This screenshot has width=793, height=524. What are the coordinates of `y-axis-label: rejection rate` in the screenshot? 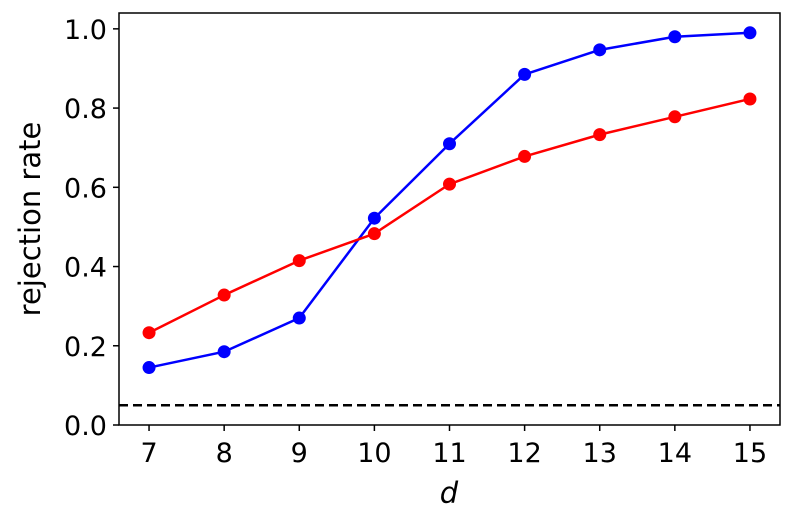 It's located at (30, 219).